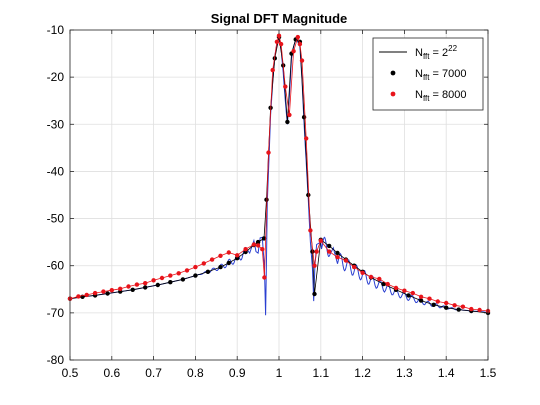 This screenshot has height=405, width=540. Describe the element at coordinates (447, 74) in the screenshot. I see `legend-equals: = 7000` at that location.